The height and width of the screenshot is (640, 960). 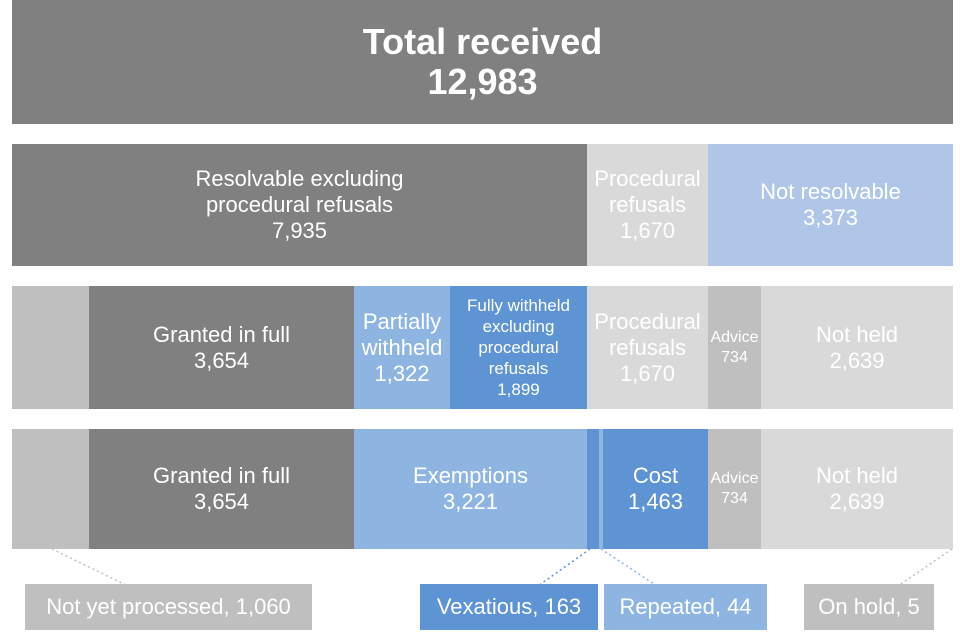 What do you see at coordinates (50, 489) in the screenshot?
I see `not-yet-processed-segment-row3` at bounding box center [50, 489].